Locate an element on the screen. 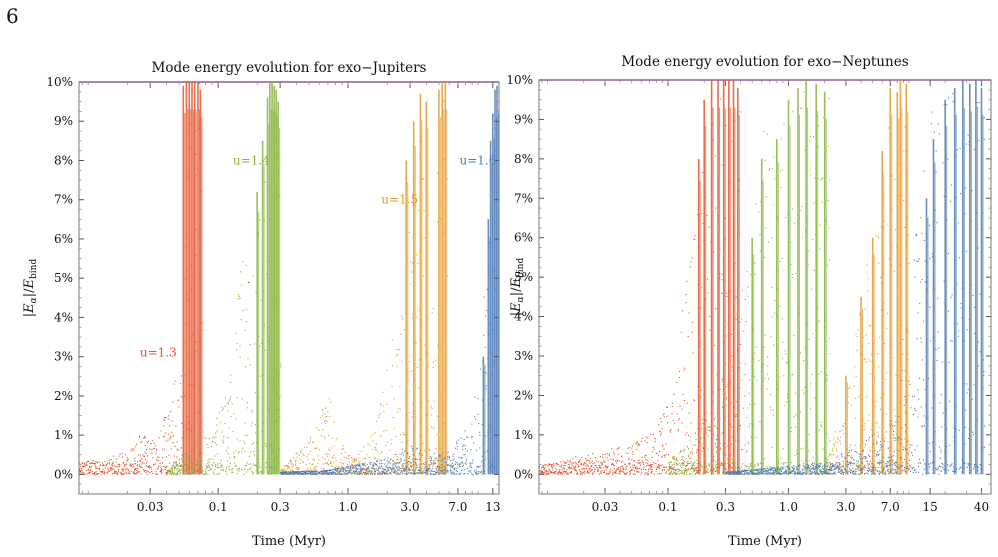 This screenshot has width=998, height=557. series-annotation-u15: u=1.5 is located at coordinates (399, 200).